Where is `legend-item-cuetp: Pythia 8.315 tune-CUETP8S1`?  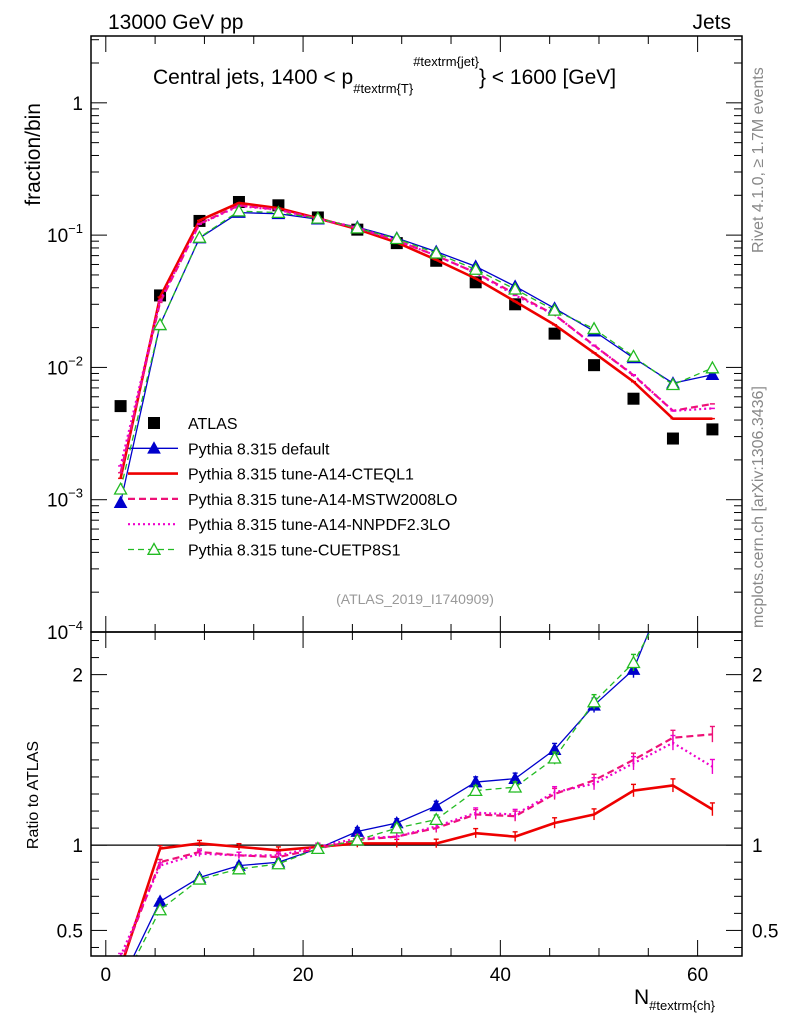 legend-item-cuetp: Pythia 8.315 tune-CUETP8S1 is located at coordinates (264, 551).